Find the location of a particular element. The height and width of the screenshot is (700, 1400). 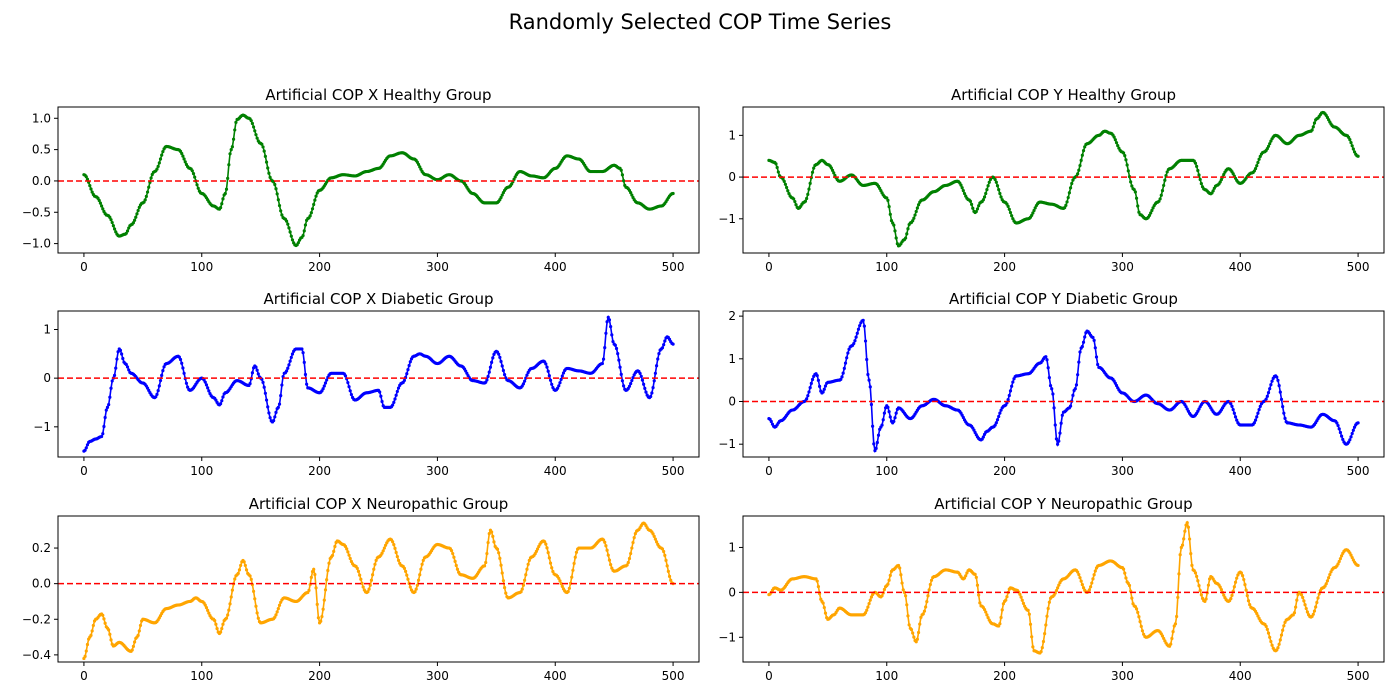

y-tick-label: 0.0 is located at coordinates (41, 181).